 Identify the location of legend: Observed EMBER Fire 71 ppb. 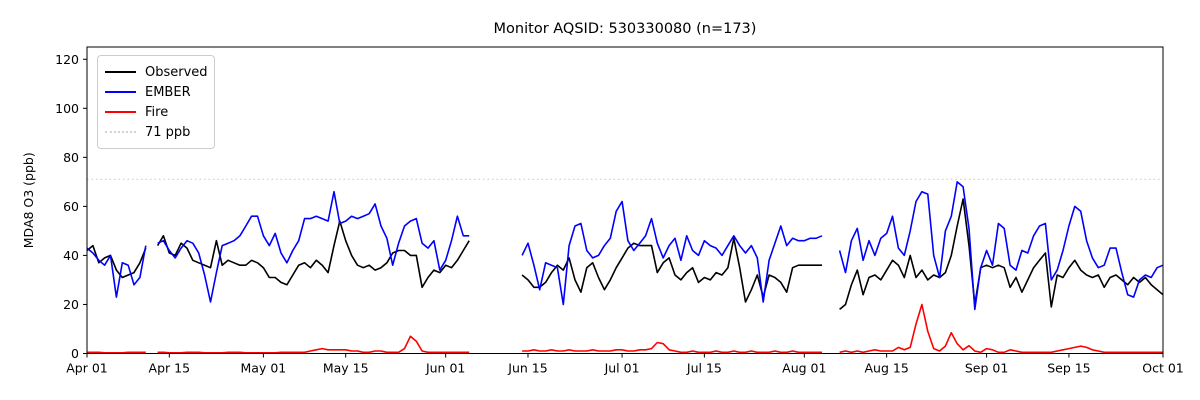
(156, 102).